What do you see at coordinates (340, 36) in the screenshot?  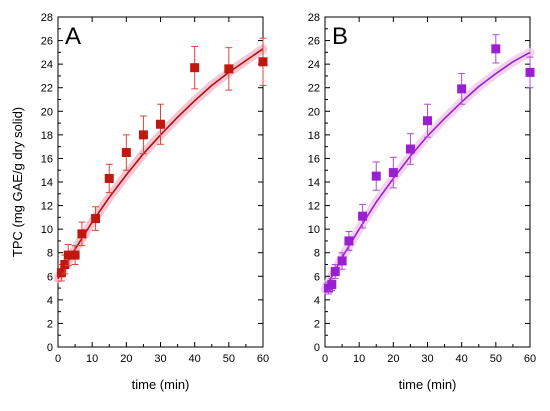 I see `panel-letter: B` at bounding box center [340, 36].